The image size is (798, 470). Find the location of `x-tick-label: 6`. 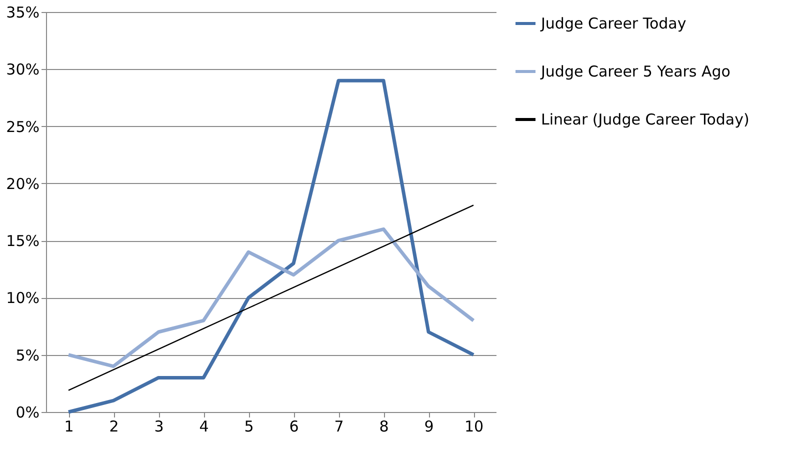

x-tick-label: 6 is located at coordinates (294, 427).